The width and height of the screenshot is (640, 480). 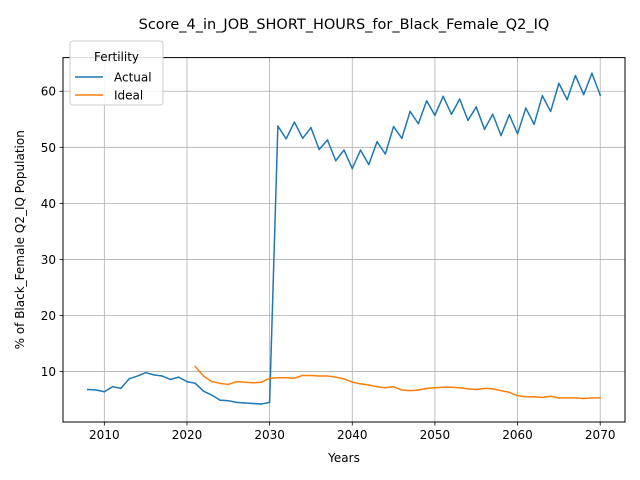 I want to click on y-tick-label: 10, so click(x=48, y=372).